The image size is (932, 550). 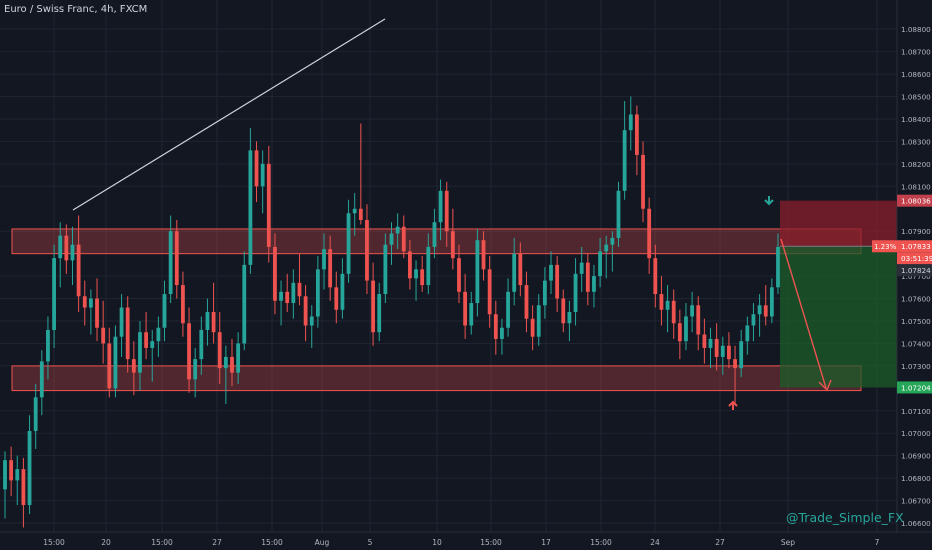 What do you see at coordinates (838, 317) in the screenshot?
I see `take-profit-area` at bounding box center [838, 317].